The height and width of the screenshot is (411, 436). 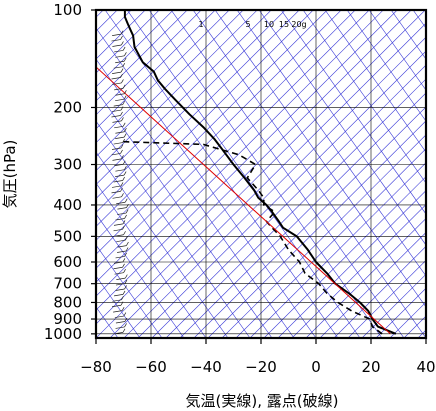 What do you see at coordinates (10, 174) in the screenshot?
I see `y-axis-title: 気圧(hPa)` at bounding box center [10, 174].